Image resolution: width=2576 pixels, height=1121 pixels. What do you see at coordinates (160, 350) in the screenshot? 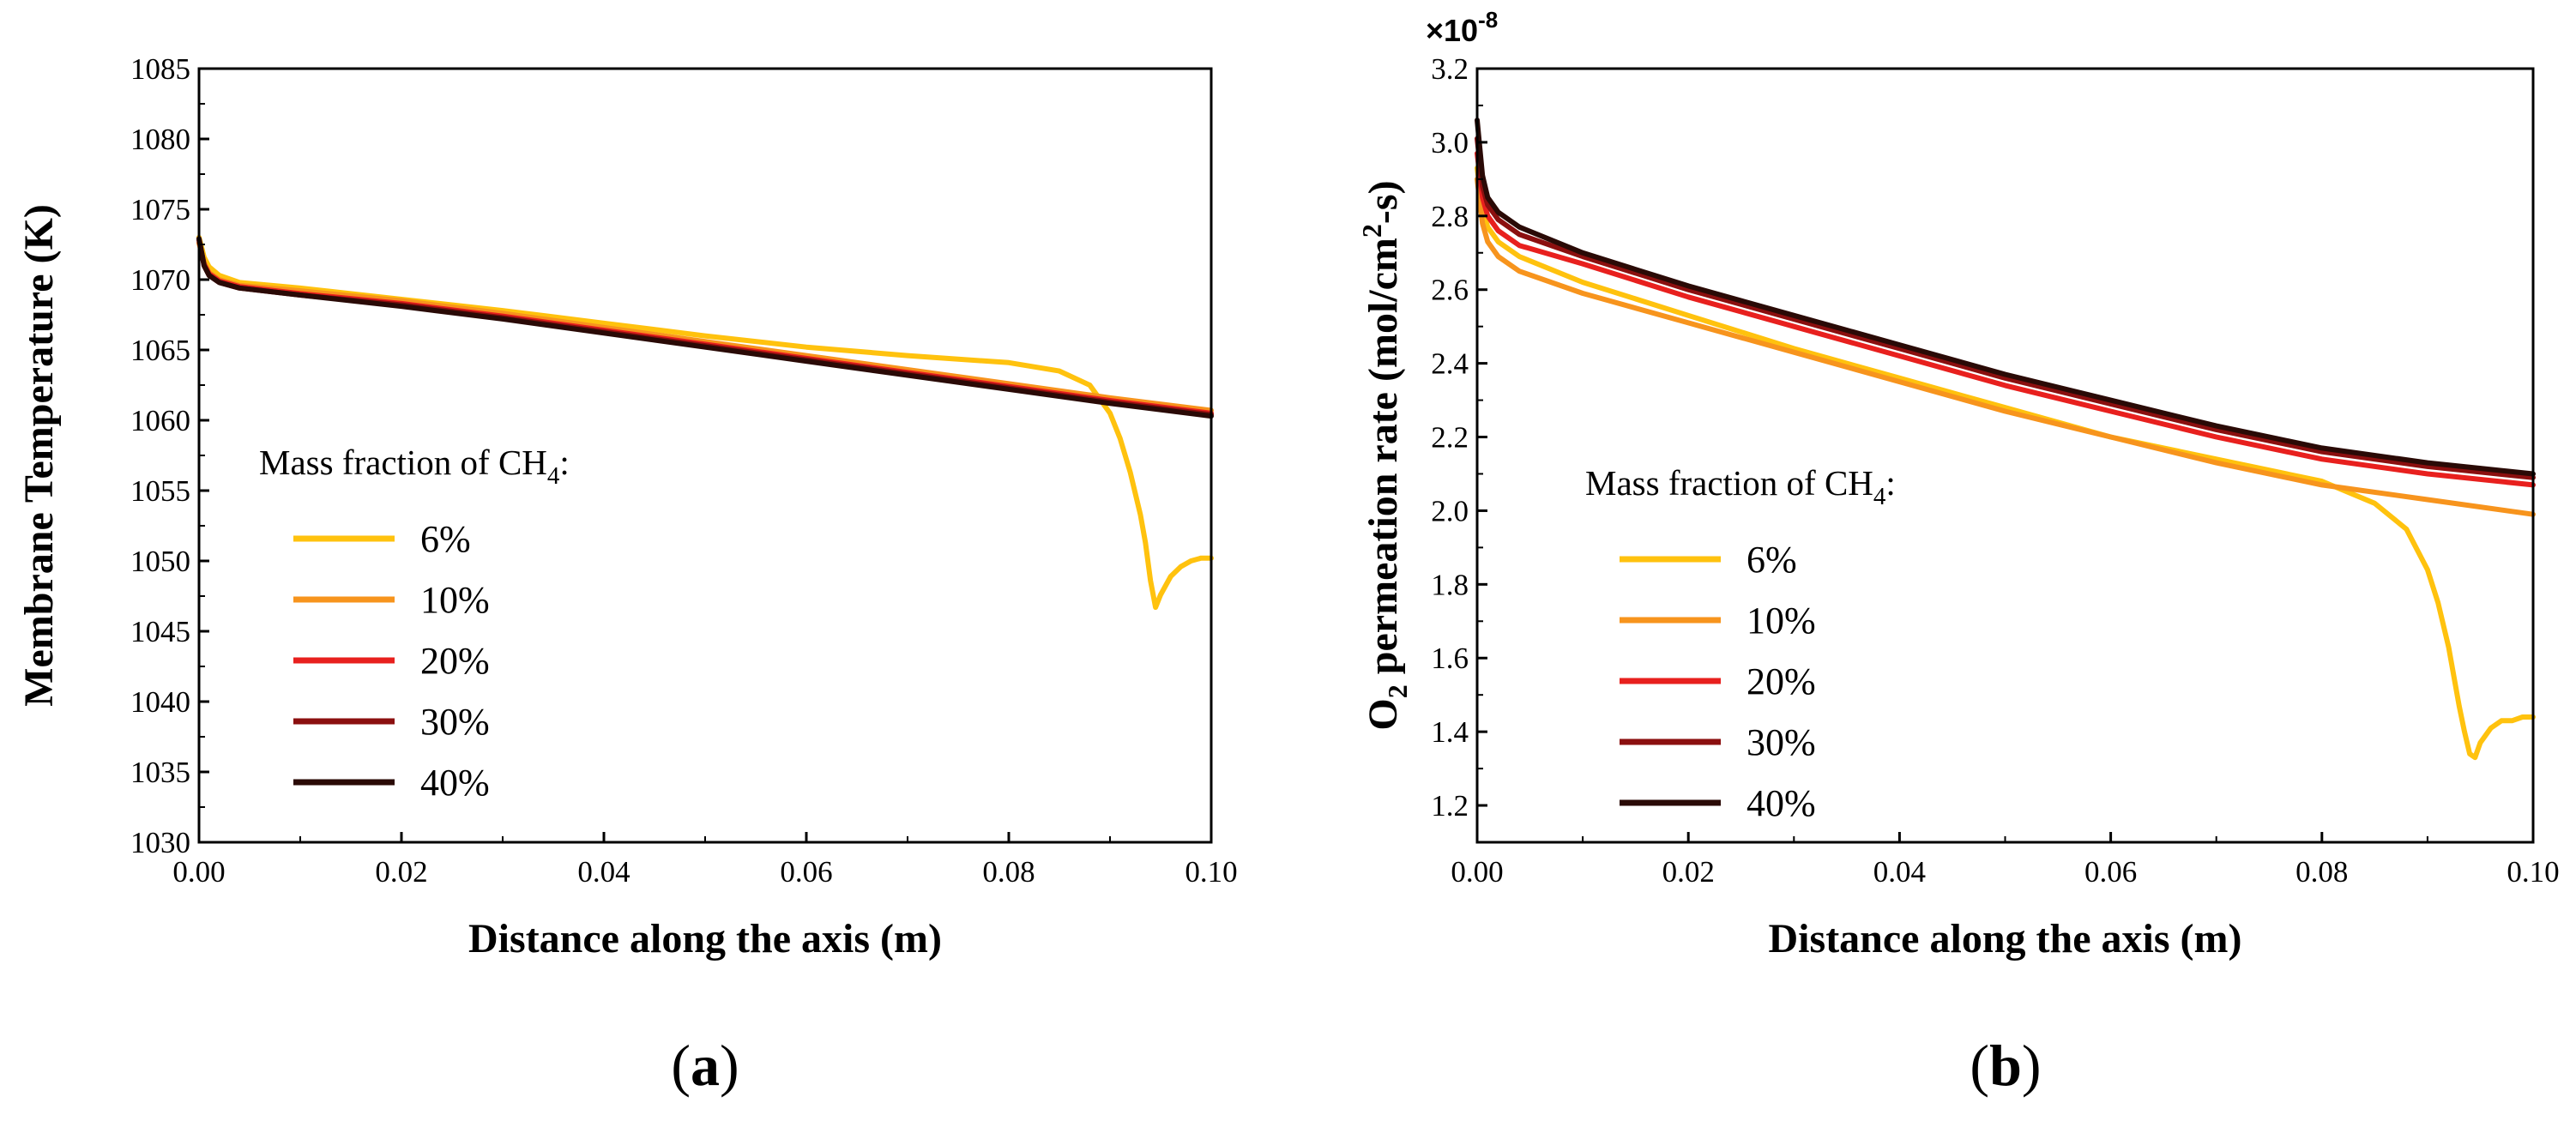
I see `y-tick-label: 1065` at bounding box center [160, 350].